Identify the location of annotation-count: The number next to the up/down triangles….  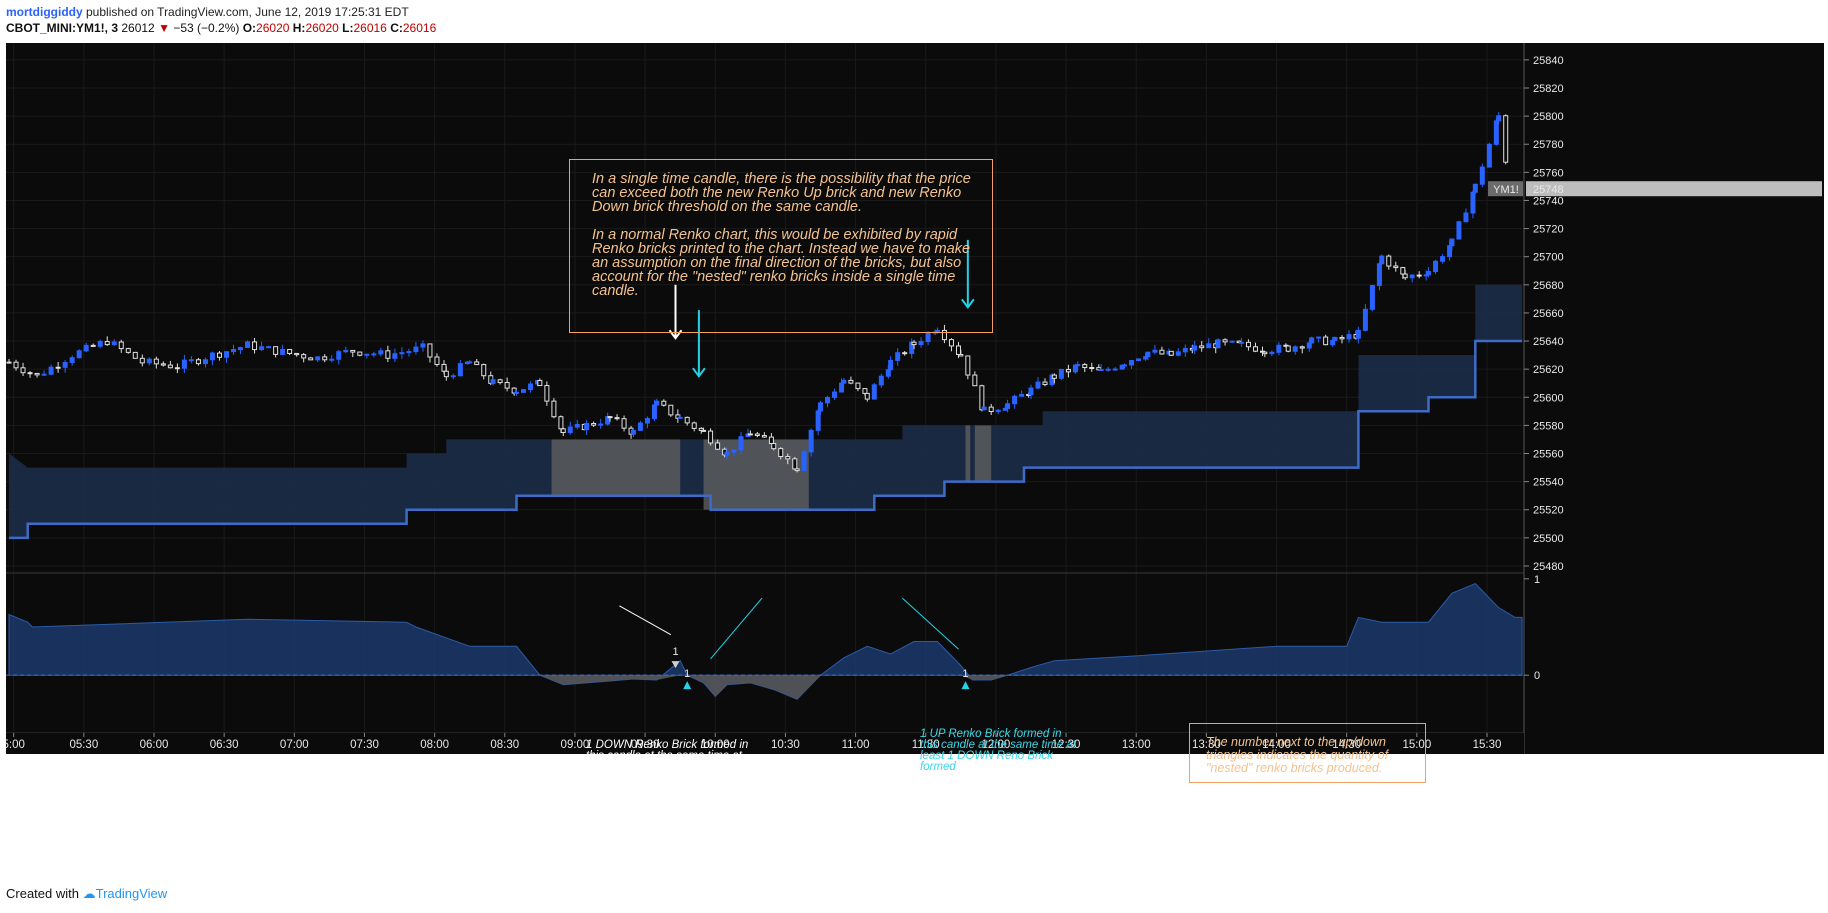
(1307, 753).